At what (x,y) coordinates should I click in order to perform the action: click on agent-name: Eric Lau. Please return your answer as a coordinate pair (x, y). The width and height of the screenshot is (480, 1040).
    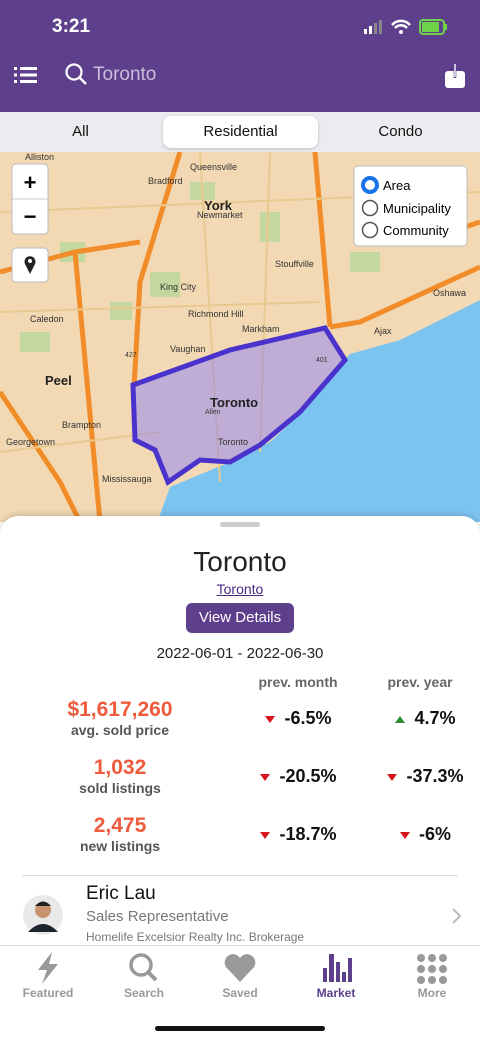
    Looking at the image, I should click on (121, 893).